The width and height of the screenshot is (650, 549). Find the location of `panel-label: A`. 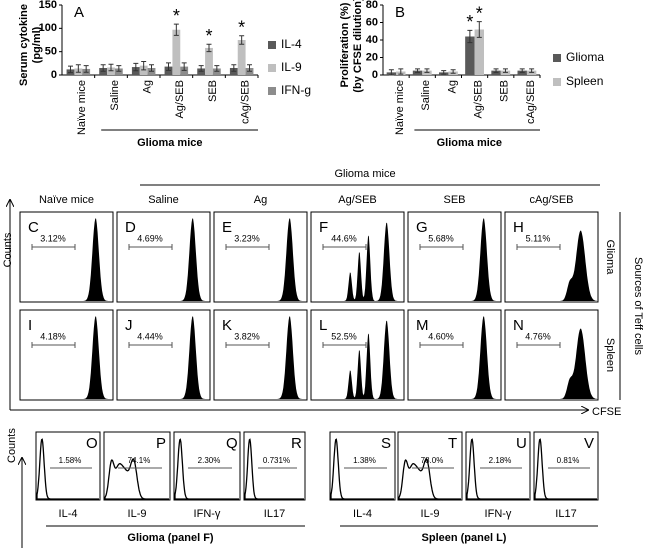

panel-label: A is located at coordinates (79, 12).